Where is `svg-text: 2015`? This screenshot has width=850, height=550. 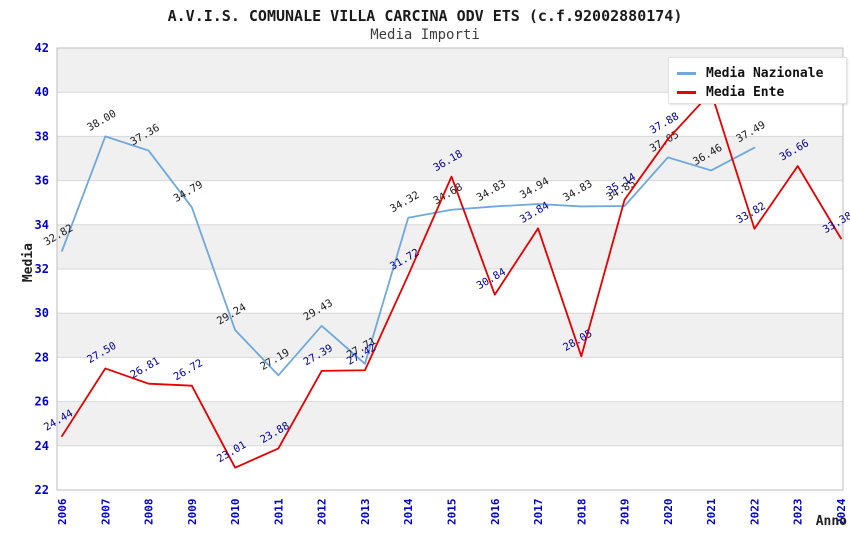
svg-text: 2015 is located at coordinates (452, 512).